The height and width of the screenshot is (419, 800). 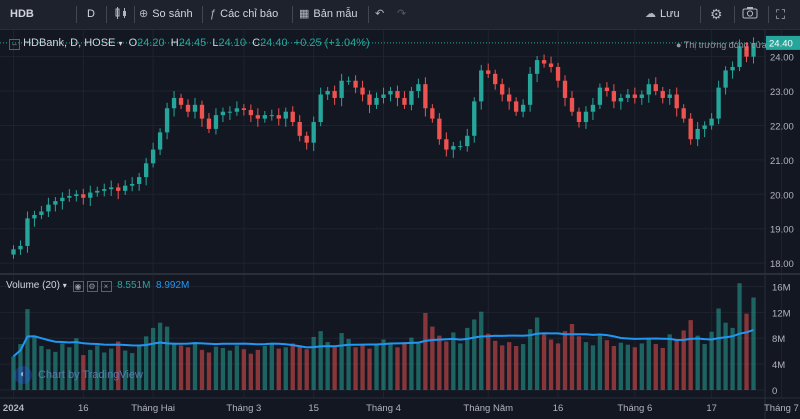 What do you see at coordinates (78, 286) in the screenshot?
I see `eye-icon: ◉` at bounding box center [78, 286].